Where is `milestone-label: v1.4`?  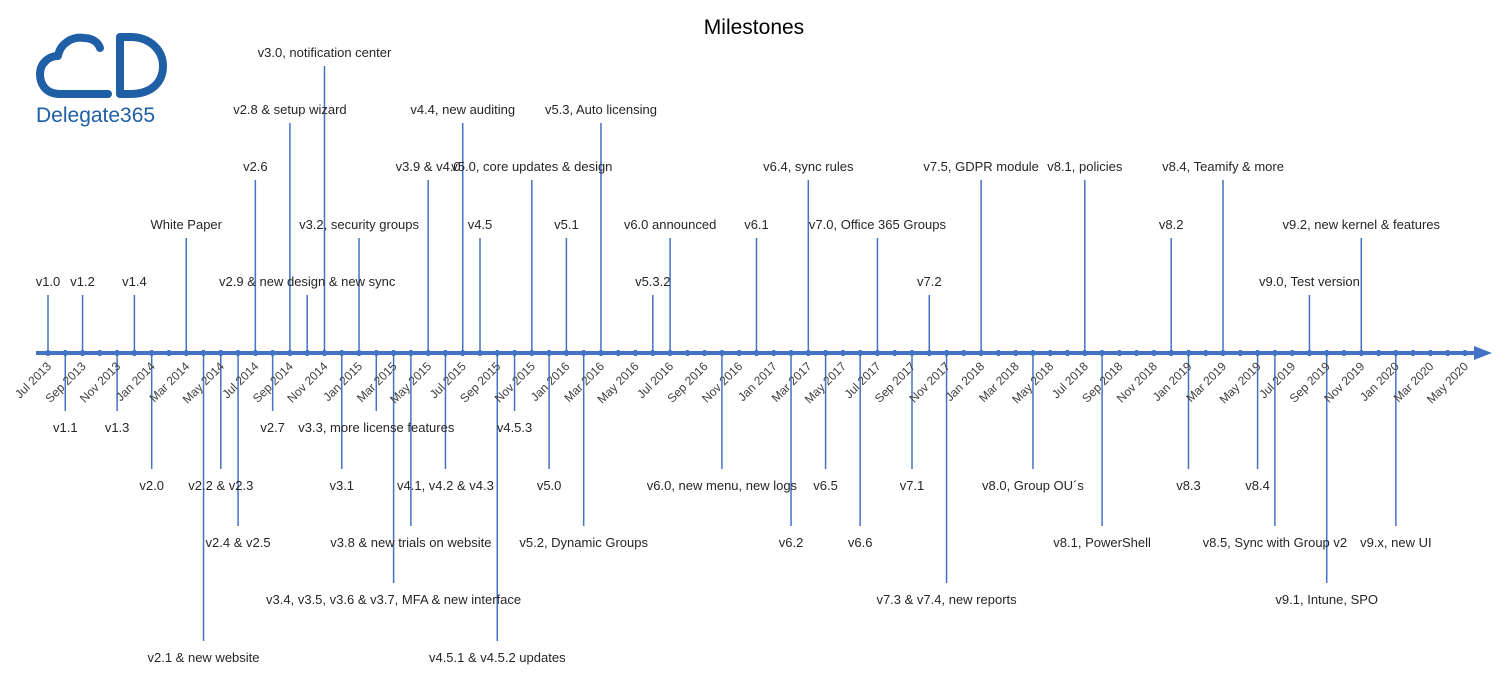 milestone-label: v1.4 is located at coordinates (134, 281).